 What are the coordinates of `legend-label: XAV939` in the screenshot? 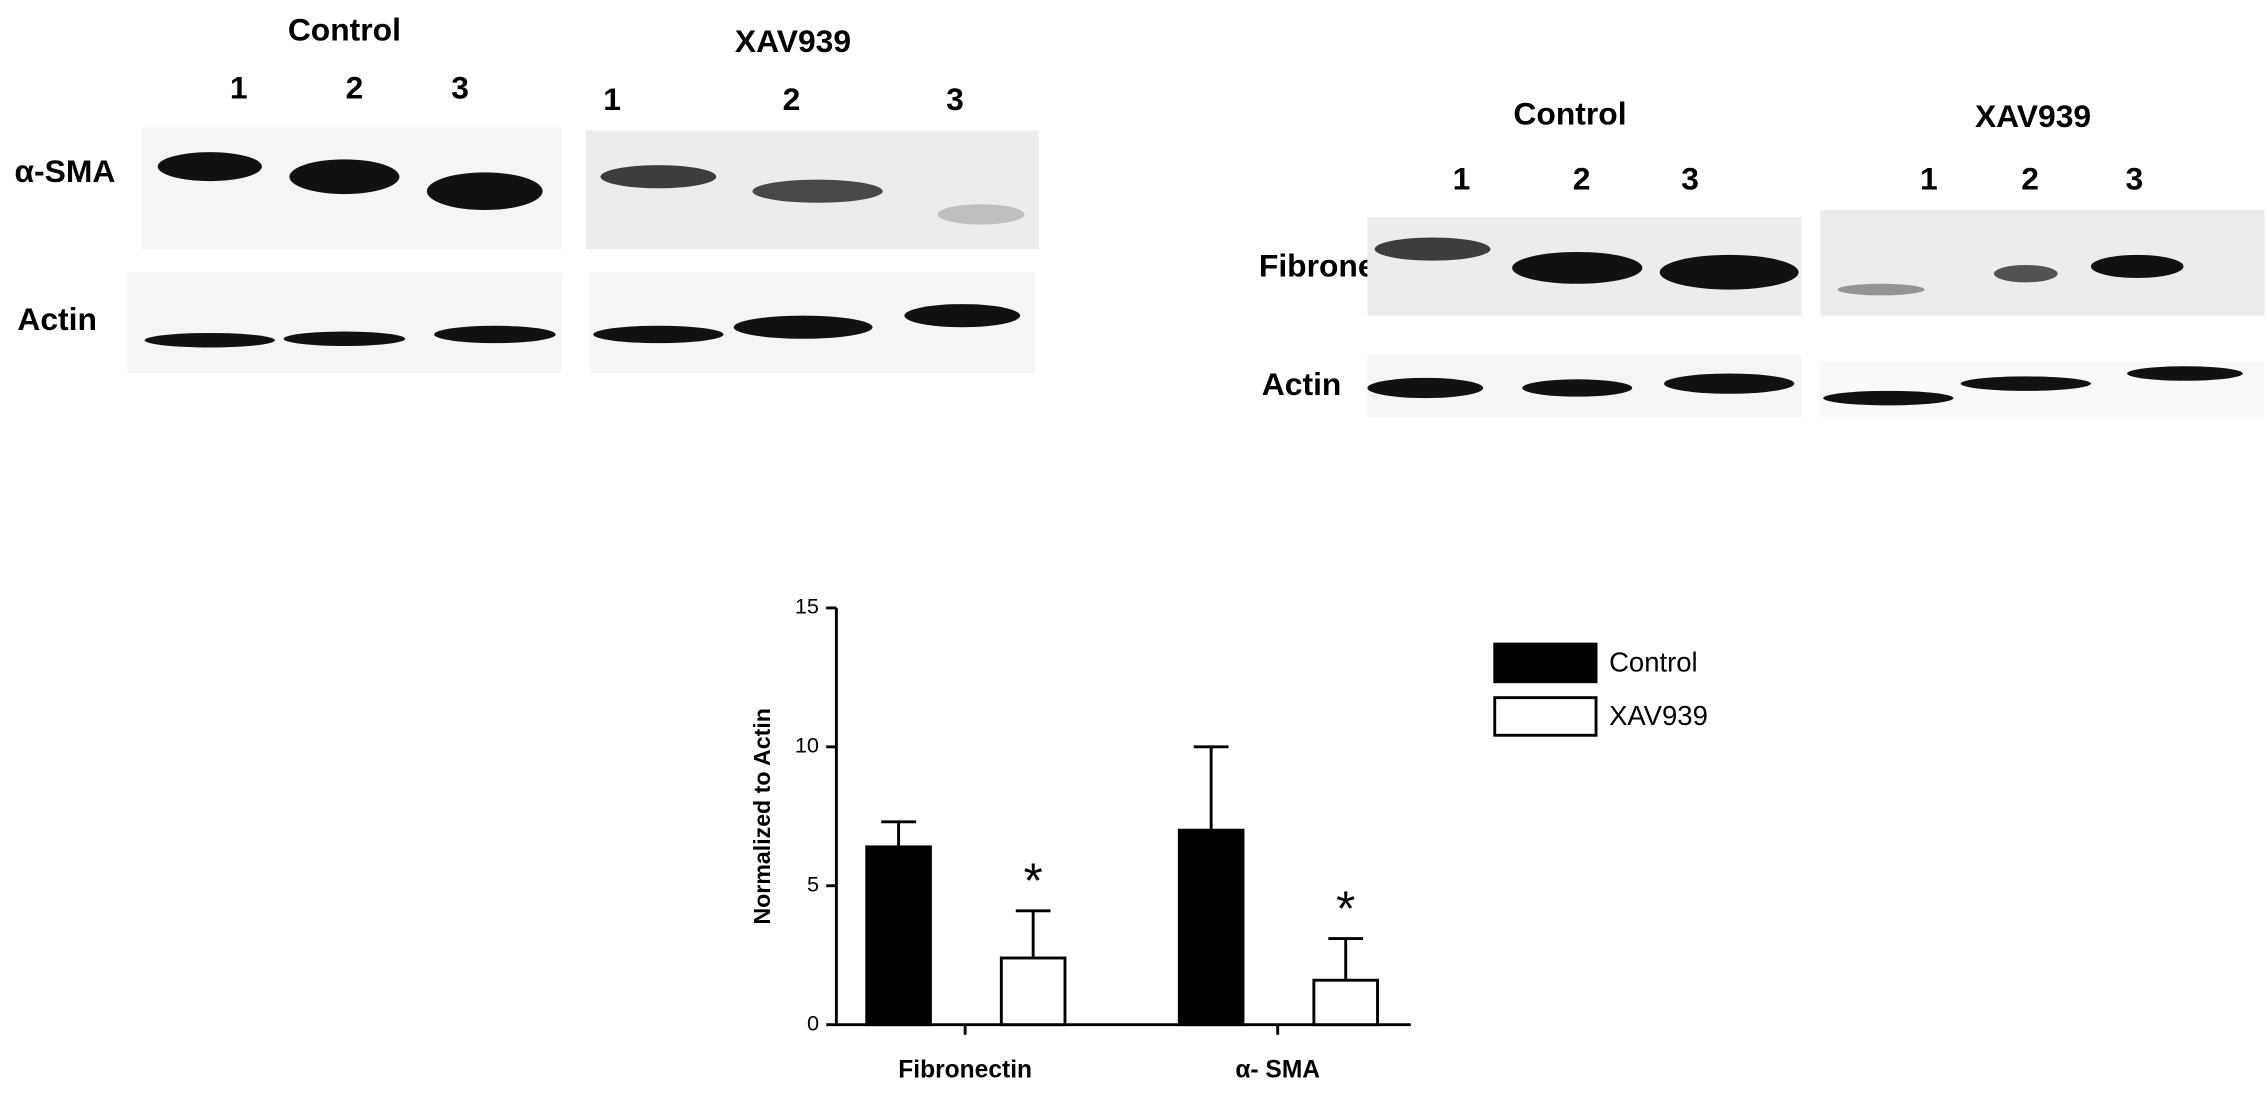 It's located at (1658, 715).